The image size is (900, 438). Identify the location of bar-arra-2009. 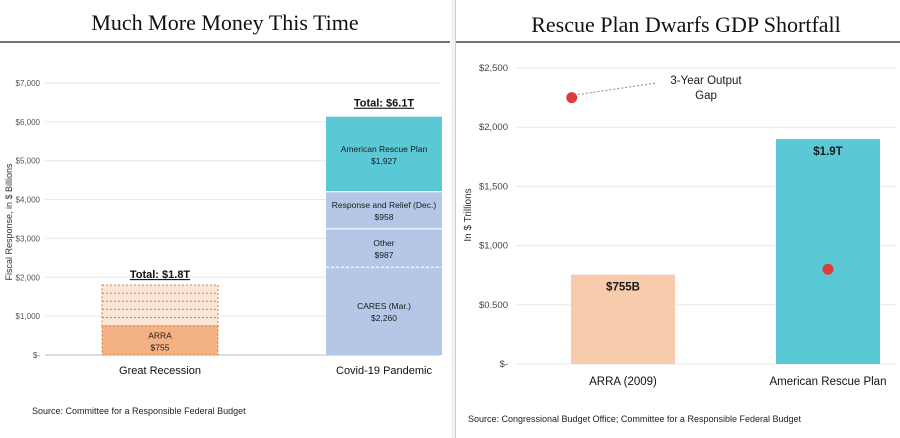
(623, 319).